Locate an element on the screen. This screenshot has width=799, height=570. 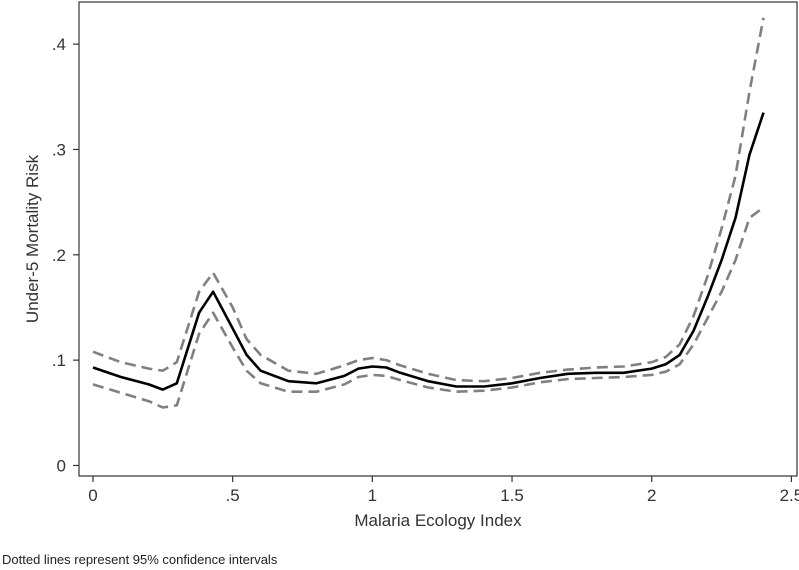
y-tick-label: .3 is located at coordinates (59, 149).